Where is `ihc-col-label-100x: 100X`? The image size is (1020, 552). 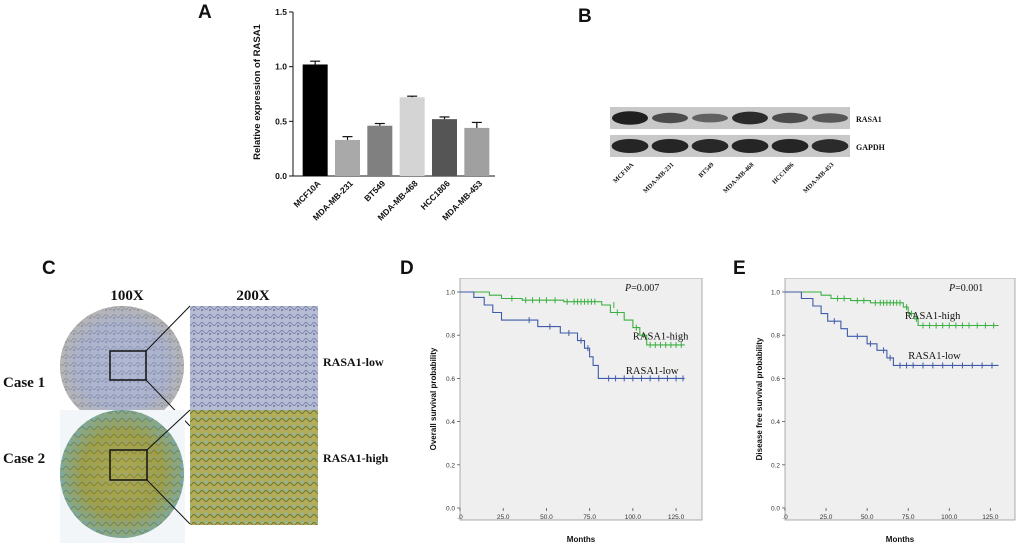 ihc-col-label-100x: 100X is located at coordinates (127, 296).